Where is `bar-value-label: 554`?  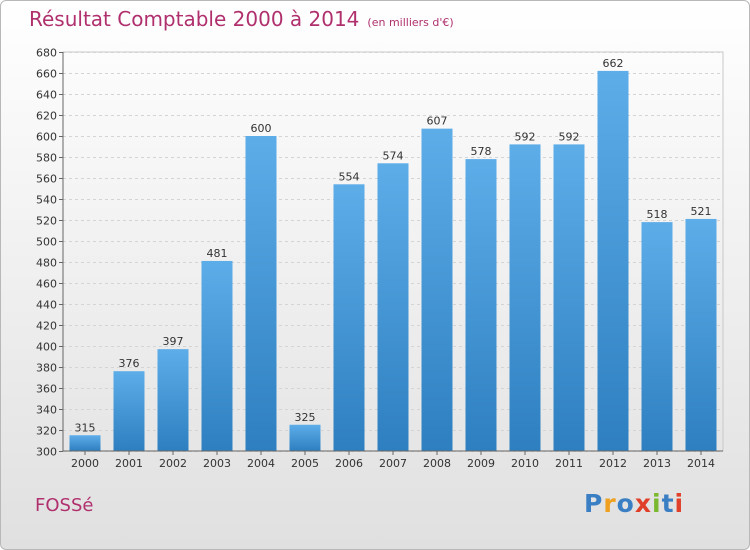
bar-value-label: 554 is located at coordinates (349, 176).